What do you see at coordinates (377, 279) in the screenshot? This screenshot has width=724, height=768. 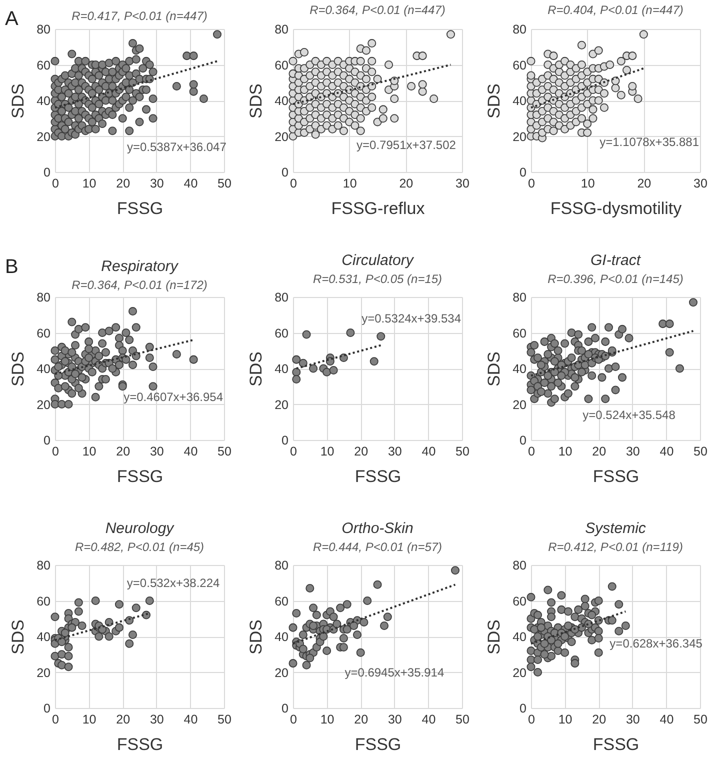 I see `chart-subtitle: R=0.531, P<0.05 (n=15)` at bounding box center [377, 279].